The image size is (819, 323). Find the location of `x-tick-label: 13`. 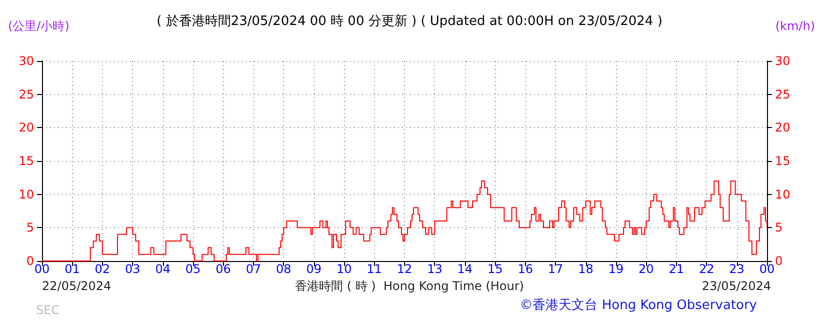

x-tick-label: 13 is located at coordinates (434, 269).